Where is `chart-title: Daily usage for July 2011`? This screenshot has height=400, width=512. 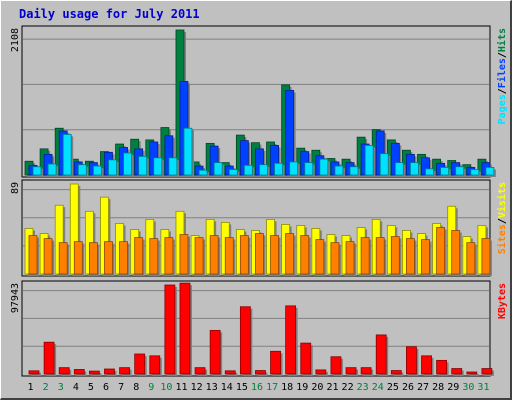
chart-title: Daily usage for July 2011 is located at coordinates (109, 14).